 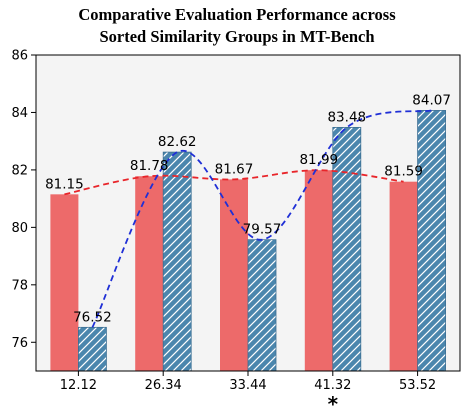 What do you see at coordinates (92, 317) in the screenshot?
I see `data-label-series-2-cat-1: 76.52` at bounding box center [92, 317].